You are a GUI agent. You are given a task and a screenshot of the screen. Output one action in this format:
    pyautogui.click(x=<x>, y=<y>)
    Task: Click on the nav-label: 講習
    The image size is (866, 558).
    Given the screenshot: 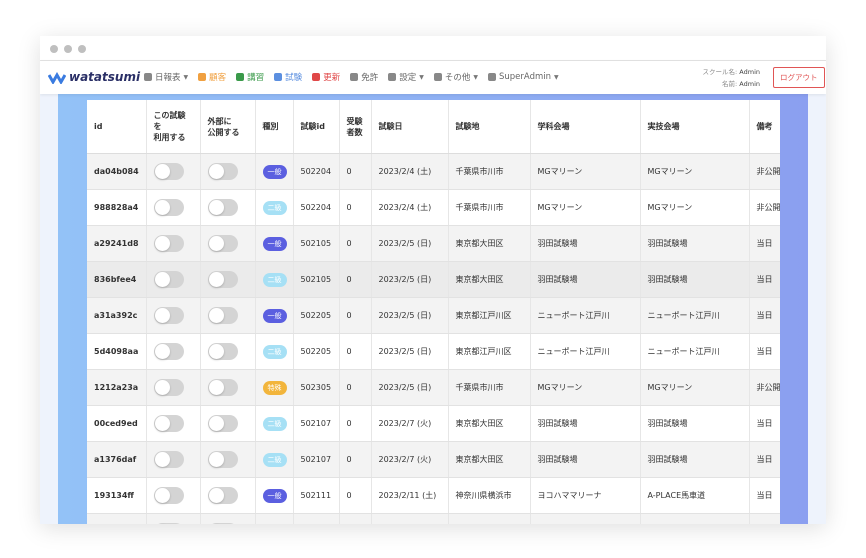 What is the action you would take?
    pyautogui.click(x=256, y=78)
    